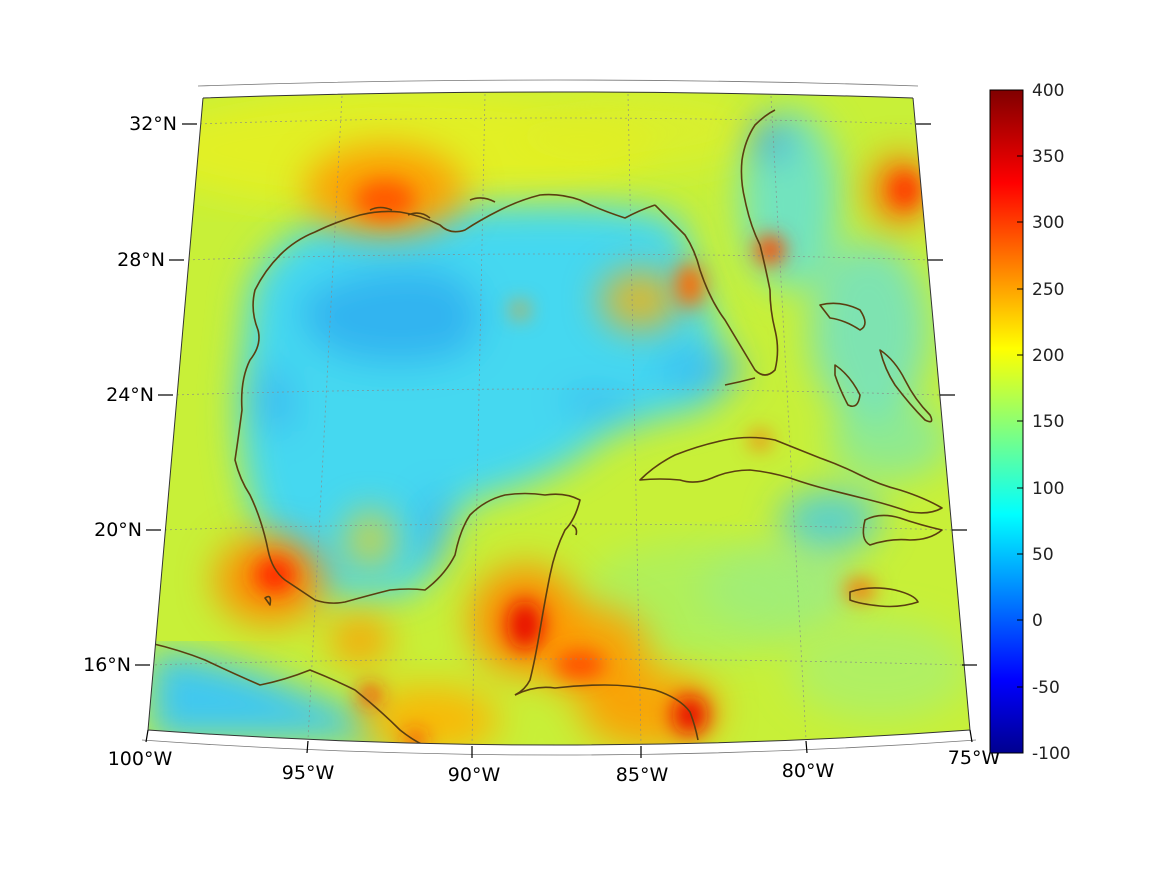  What do you see at coordinates (554, 766) in the screenshot?
I see `longitude-labels: 100°W 95°W 90°W 85°W 80°W 75°W` at bounding box center [554, 766].